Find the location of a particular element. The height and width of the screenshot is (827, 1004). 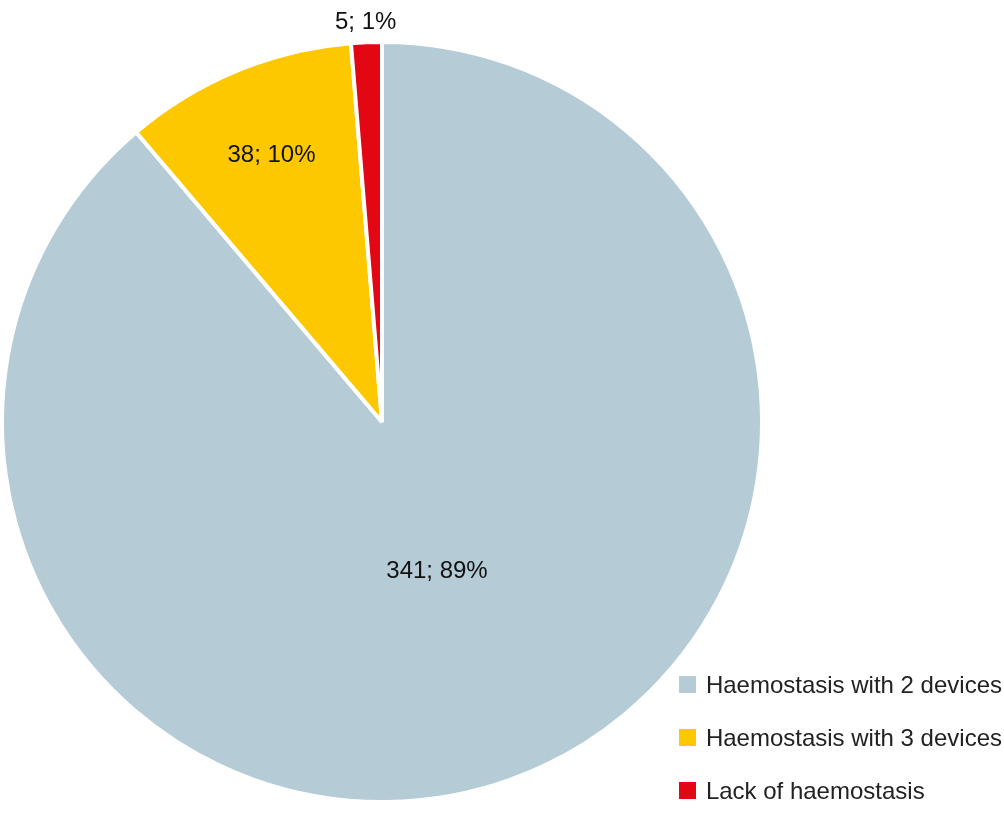

slice-label: Haemostasis with 2 devices is located at coordinates (853, 684).